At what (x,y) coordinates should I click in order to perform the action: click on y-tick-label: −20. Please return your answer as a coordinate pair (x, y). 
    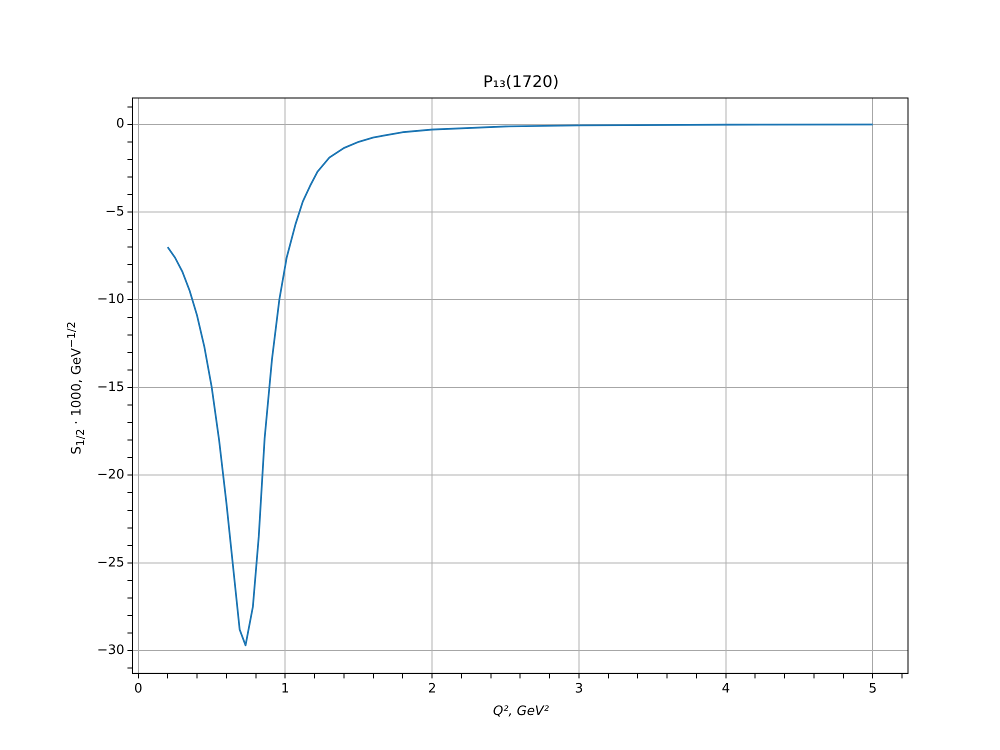
    Looking at the image, I should click on (110, 475).